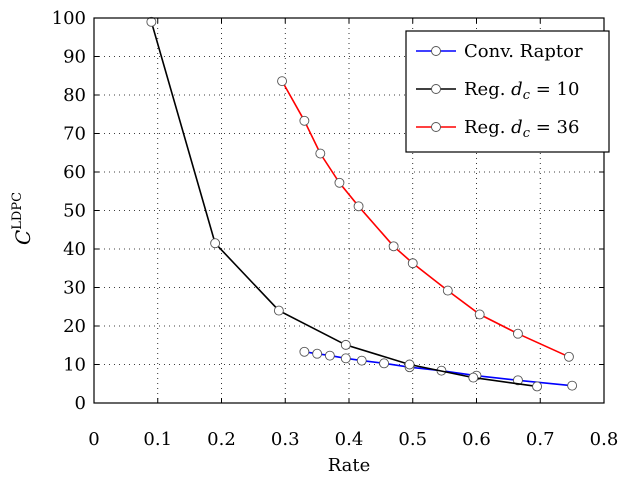 This screenshot has width=627, height=477. I want to click on legend-item: Reg. dc = 10, so click(497, 91).